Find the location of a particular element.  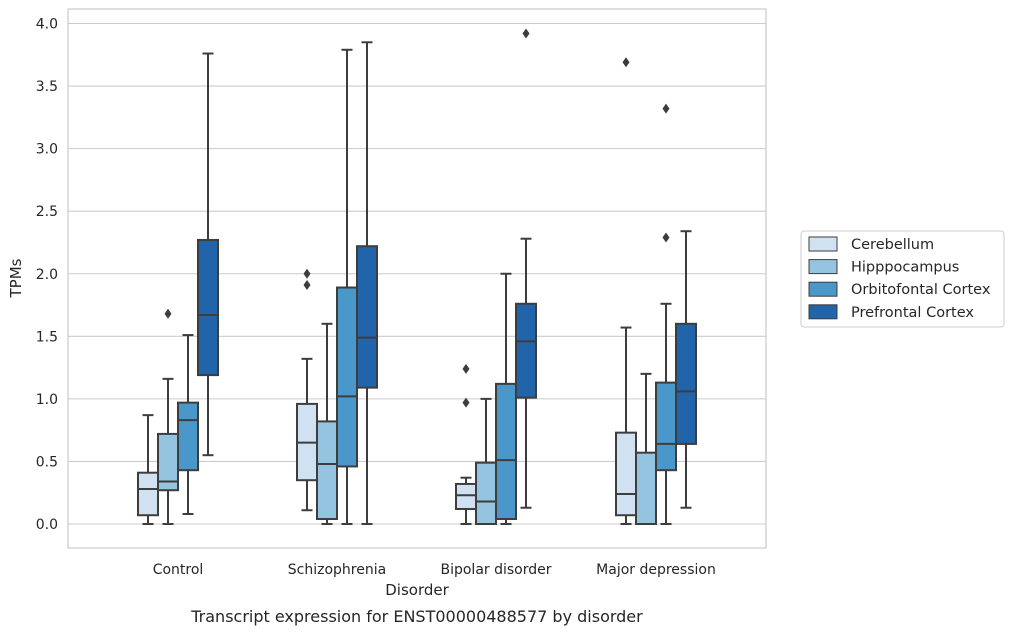

x-tick-label: Major depression is located at coordinates (656, 570).